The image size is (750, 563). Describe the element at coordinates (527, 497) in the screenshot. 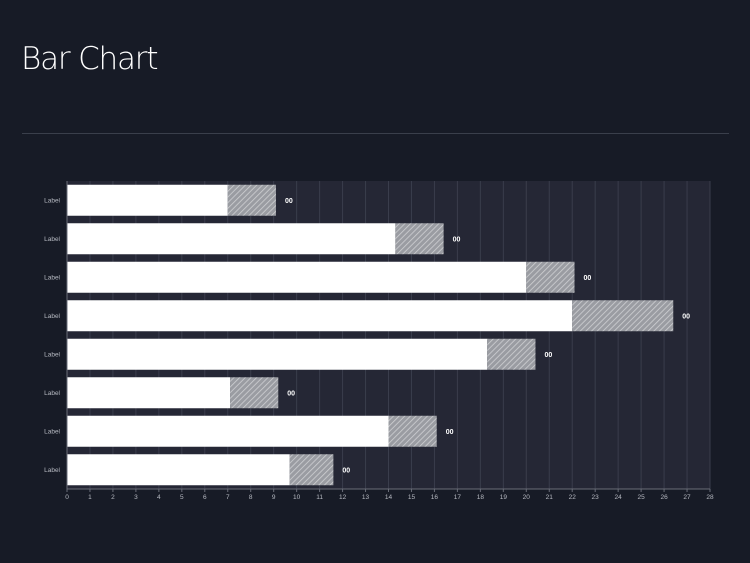

I see `x-tick-label: 20` at that location.